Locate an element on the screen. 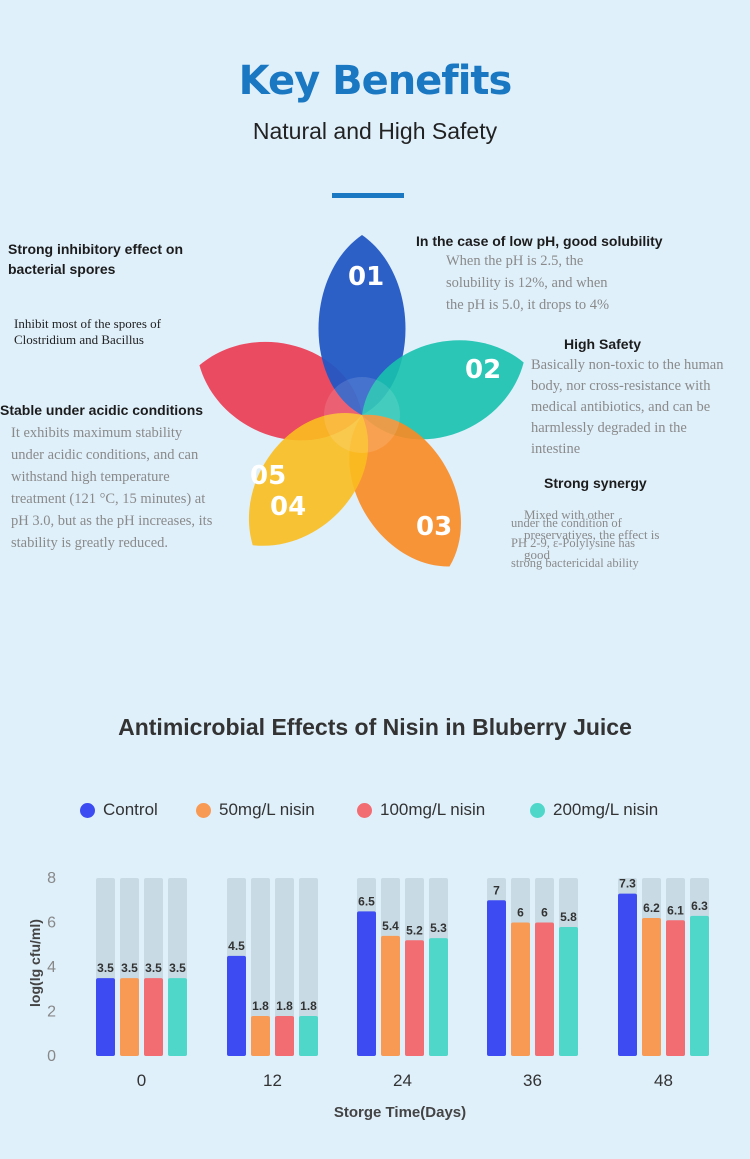 Image resolution: width=750 pixels, height=1159 pixels. legend-swatch-100mg is located at coordinates (364, 810).